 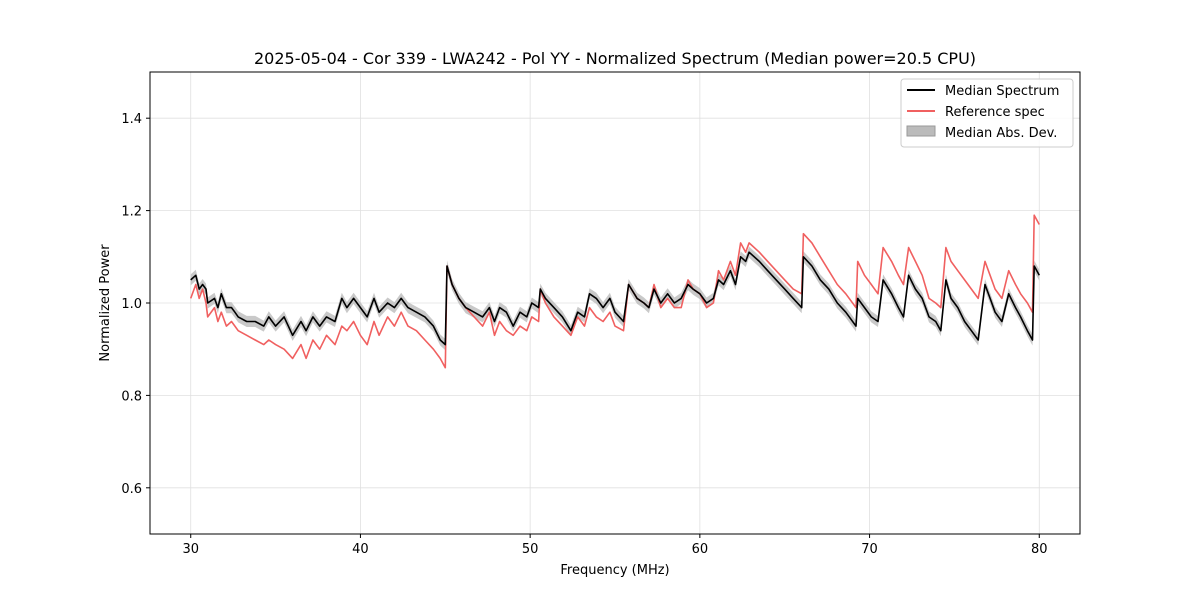 What do you see at coordinates (131, 489) in the screenshot?
I see `y-tick-label: 0.6` at bounding box center [131, 489].